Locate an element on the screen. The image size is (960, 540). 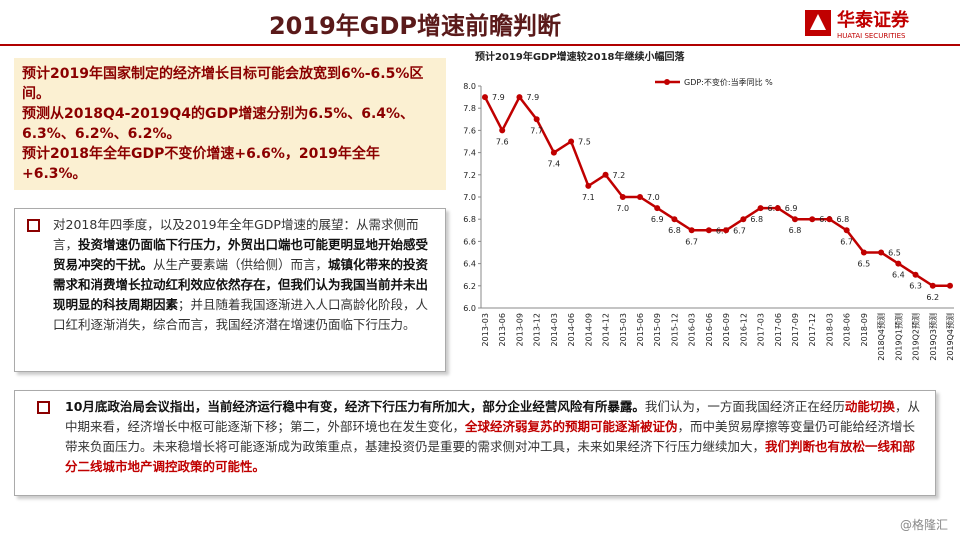
chart-title: 预计2019年GDP增速较2018年继续小幅回落 is located at coordinates (580, 56).